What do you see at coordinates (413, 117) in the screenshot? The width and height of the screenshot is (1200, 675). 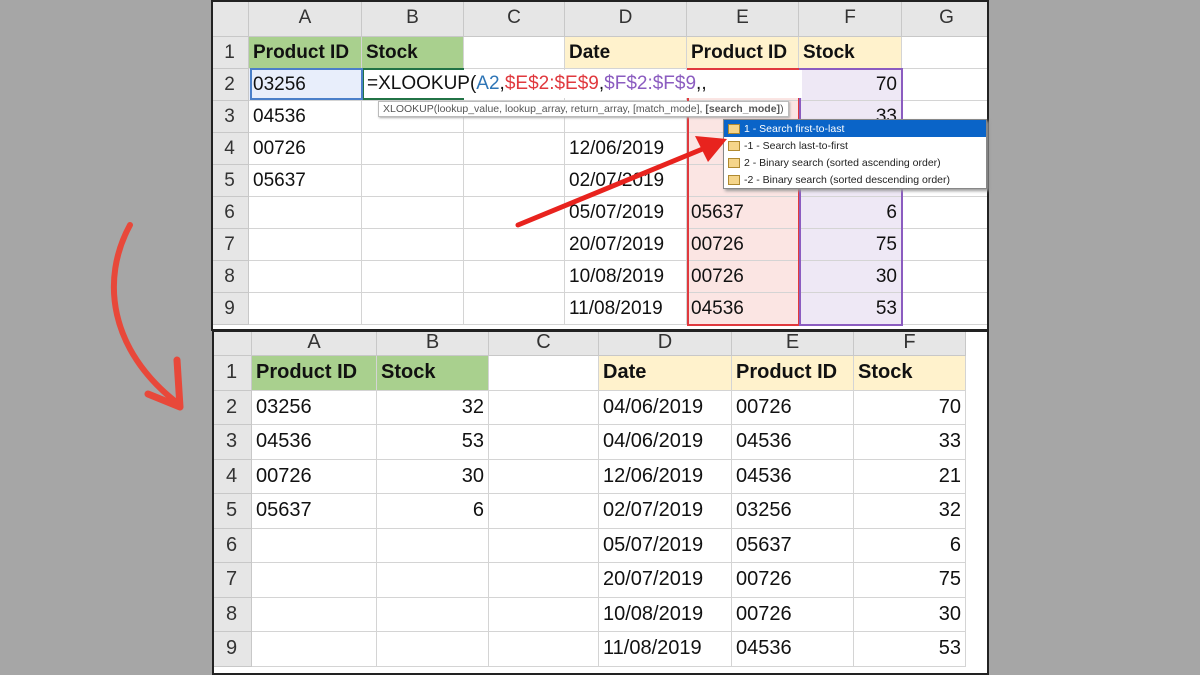 I see `cell-B3` at bounding box center [413, 117].